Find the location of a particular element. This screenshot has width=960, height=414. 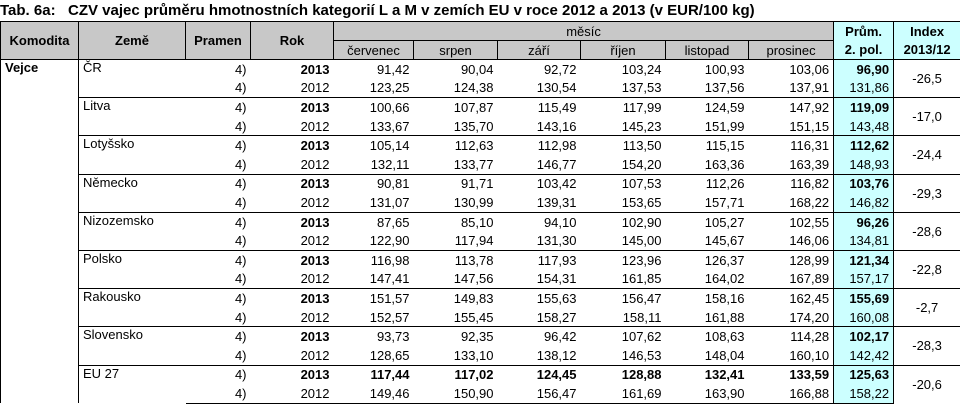

month-value: 103,42 is located at coordinates (539, 183).